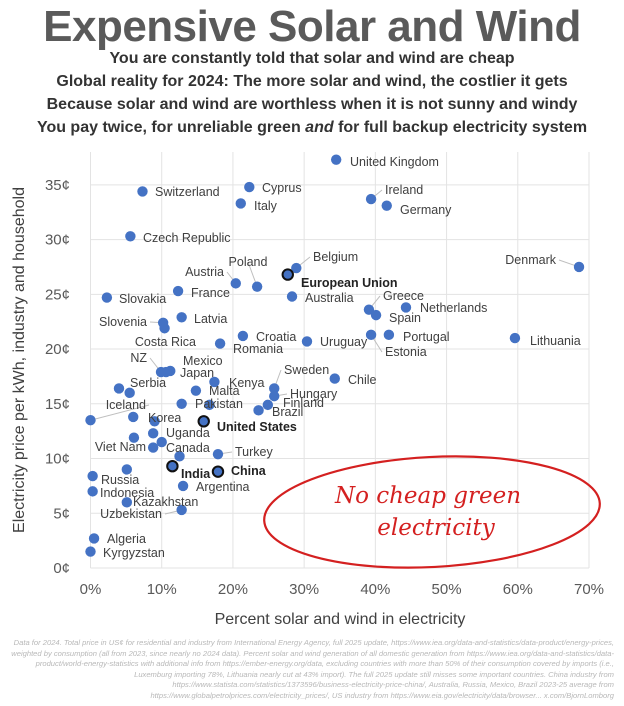 The width and height of the screenshot is (624, 706). What do you see at coordinates (61, 568) in the screenshot?
I see `y-tick-label: 0¢` at bounding box center [61, 568].